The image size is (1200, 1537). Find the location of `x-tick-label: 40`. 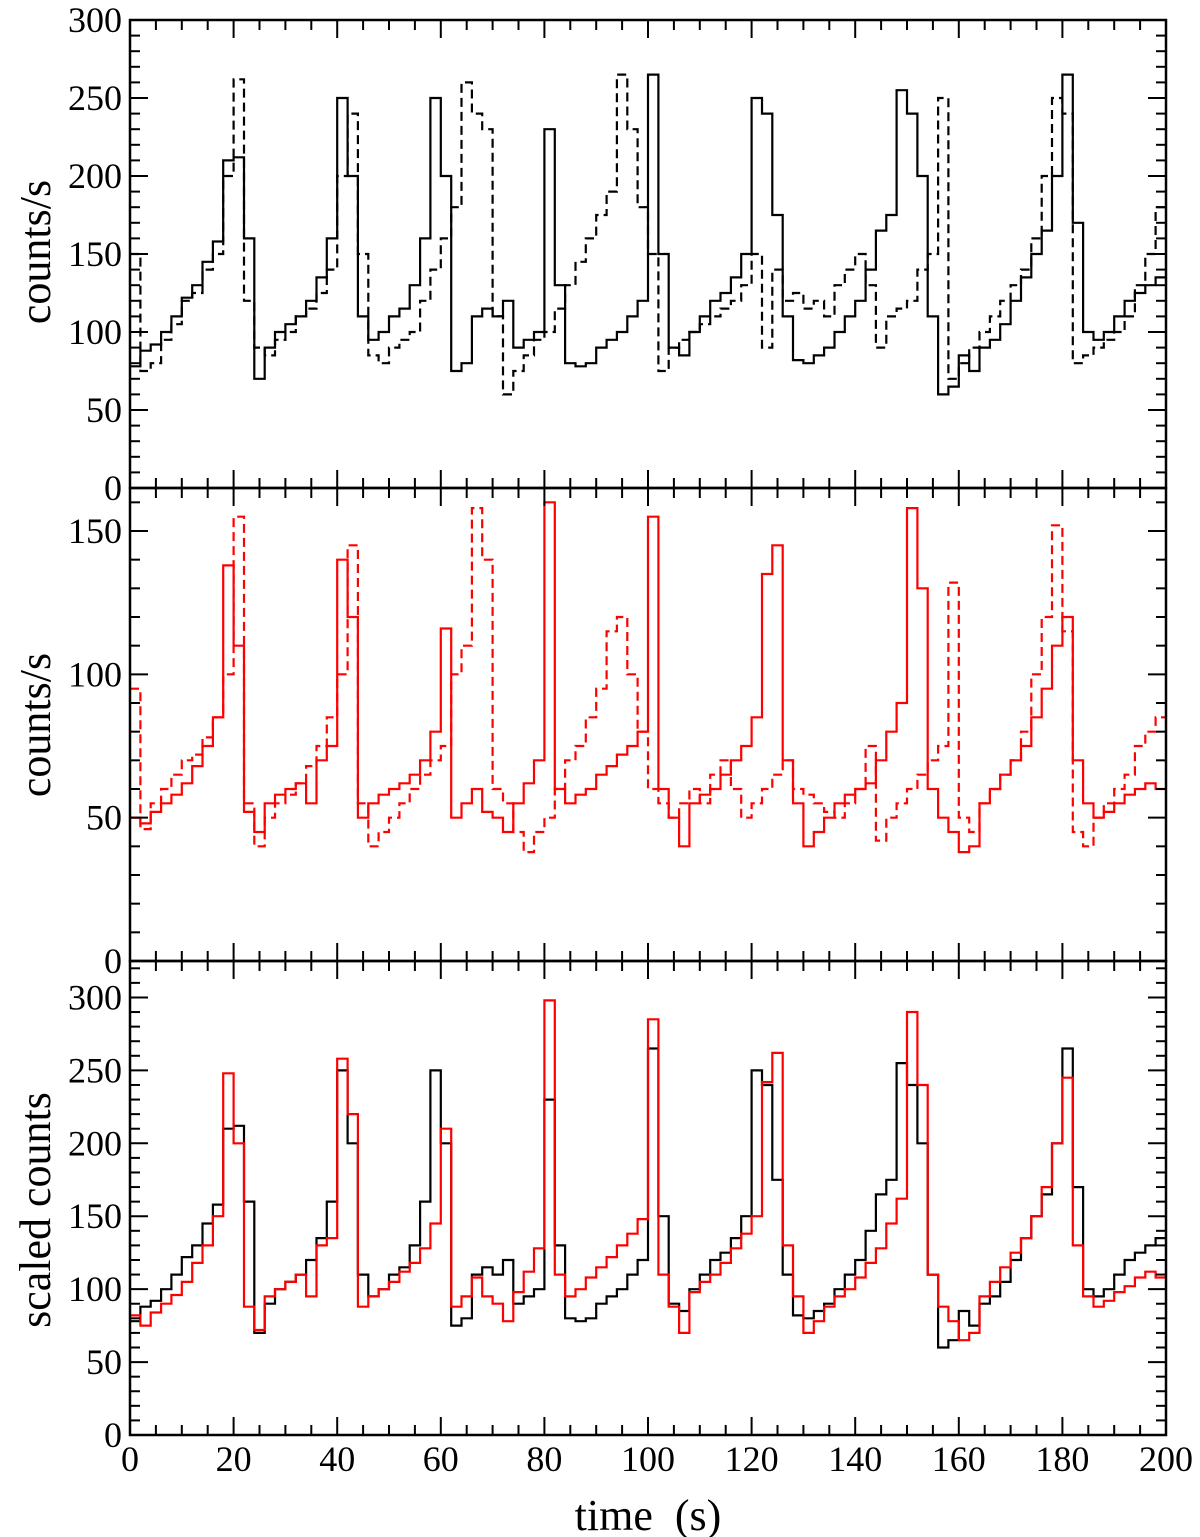

x-tick-label: 40 is located at coordinates (337, 1459).